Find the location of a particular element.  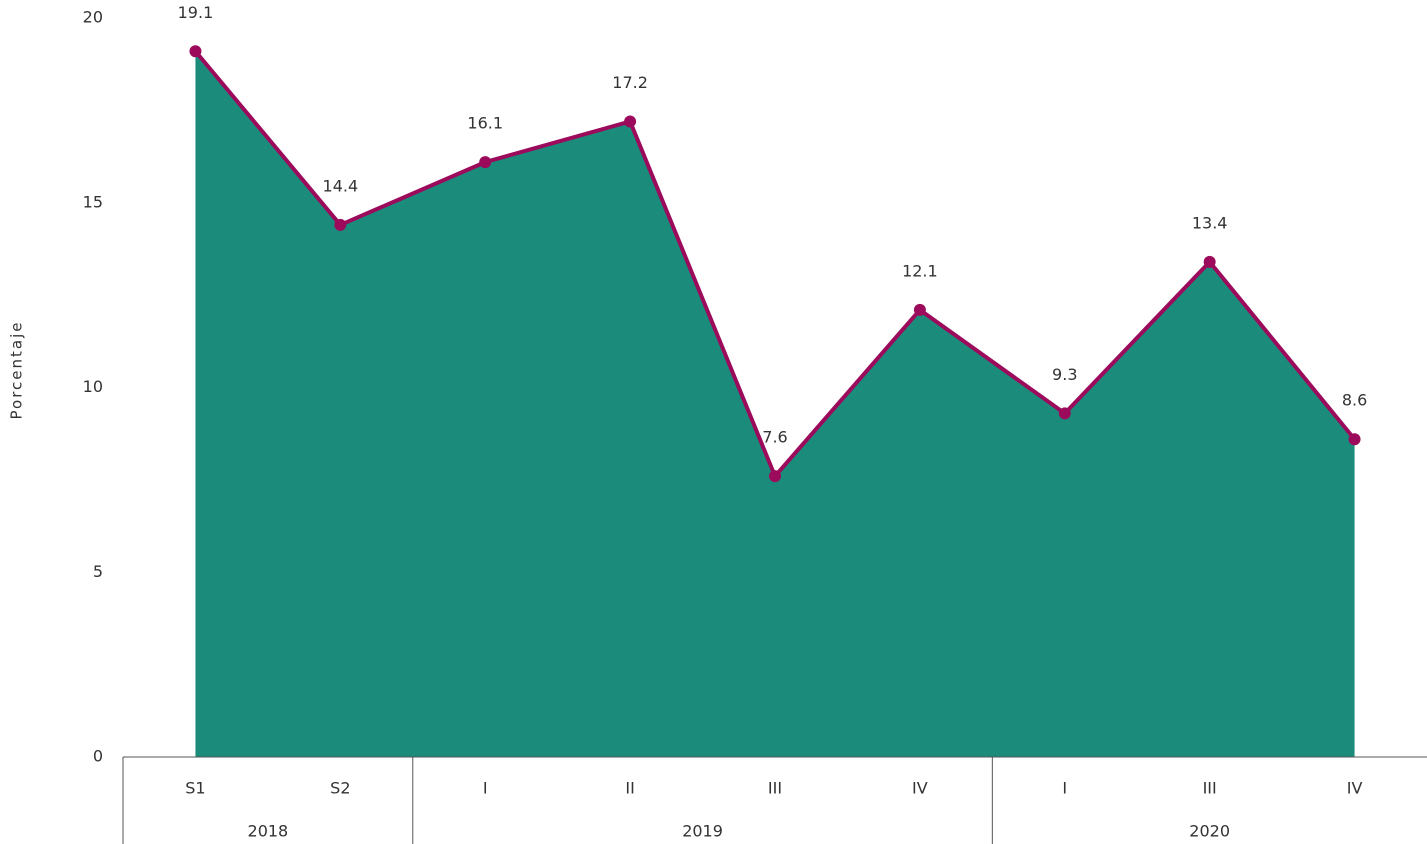

x-tick-label: S2 is located at coordinates (340, 788).